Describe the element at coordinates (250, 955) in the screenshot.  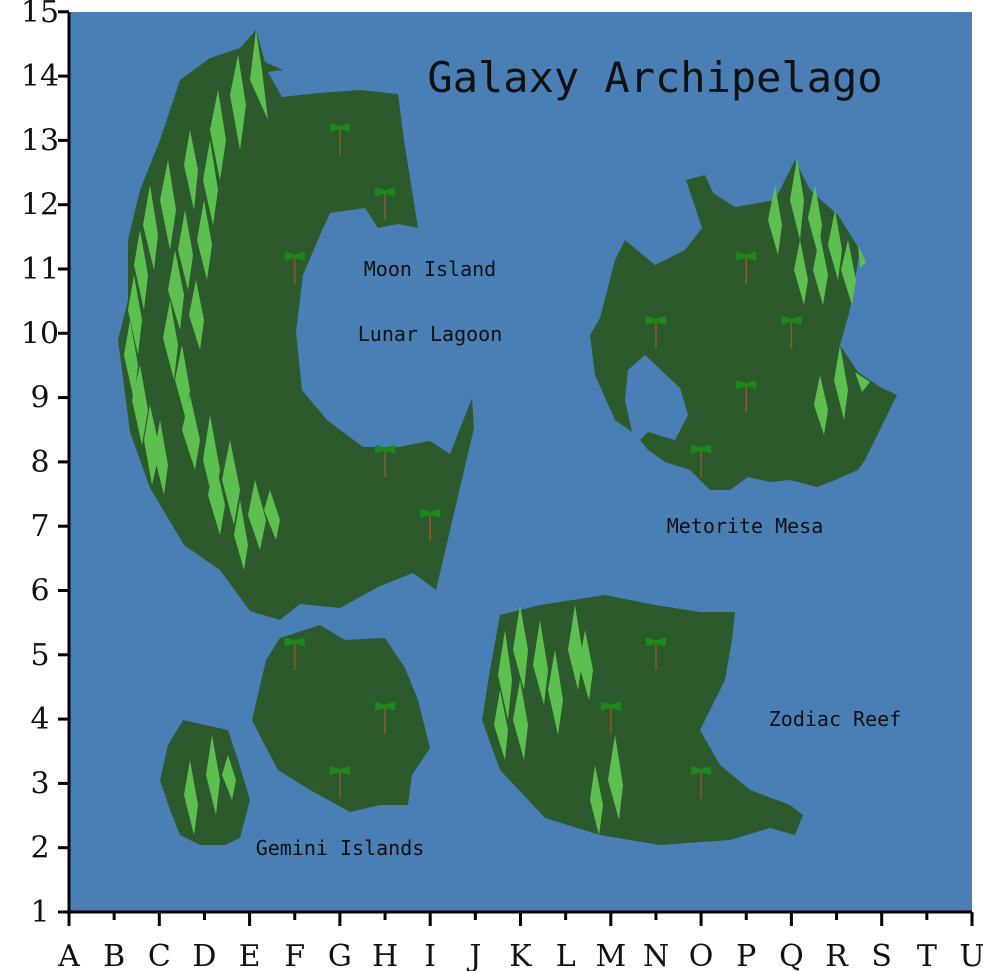
I see `x-tick-label: E` at that location.